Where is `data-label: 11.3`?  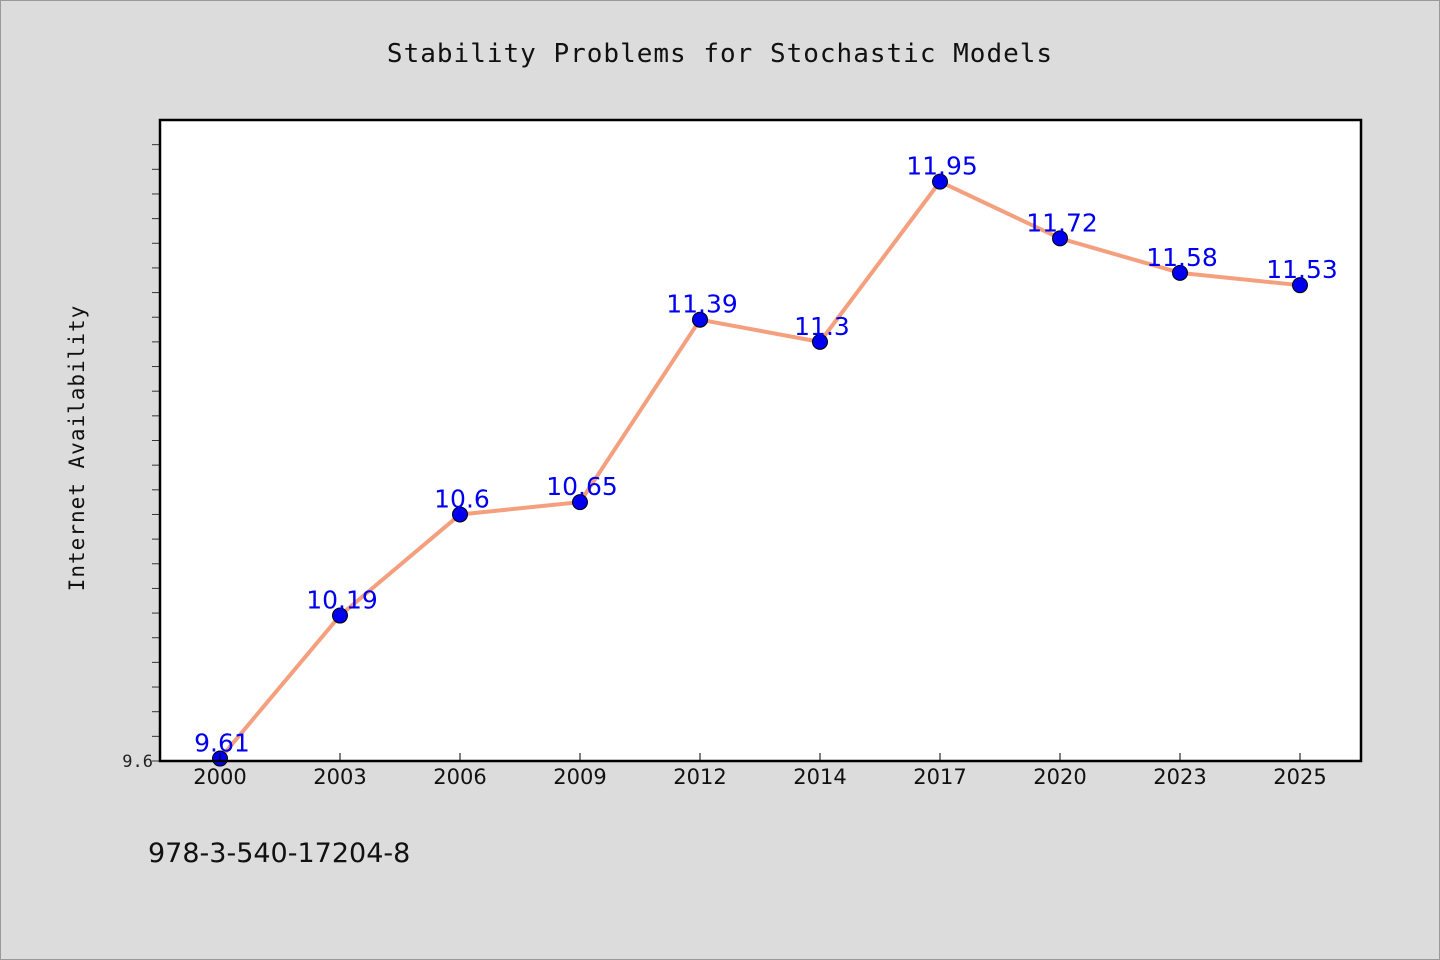 data-label: 11.3 is located at coordinates (822, 326).